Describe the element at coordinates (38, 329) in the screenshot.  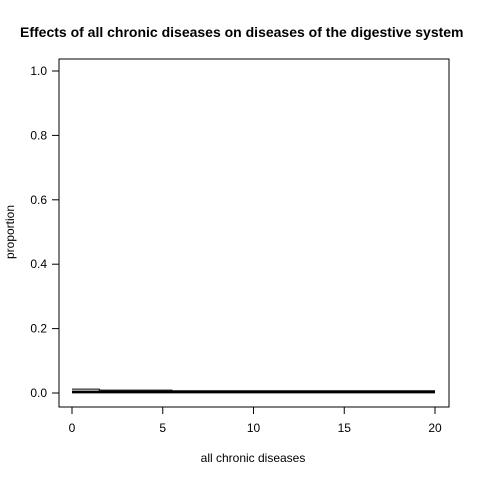
I see `y-tick-label: 0.2` at that location.